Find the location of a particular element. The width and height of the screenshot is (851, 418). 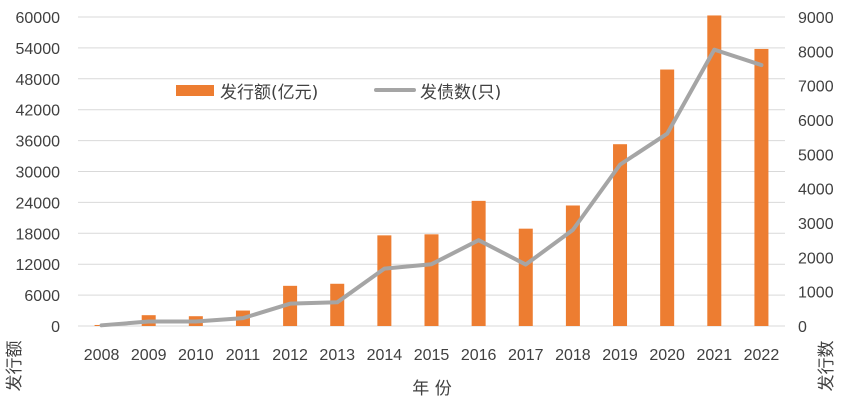

x-tick-label: 2012 is located at coordinates (290, 355).